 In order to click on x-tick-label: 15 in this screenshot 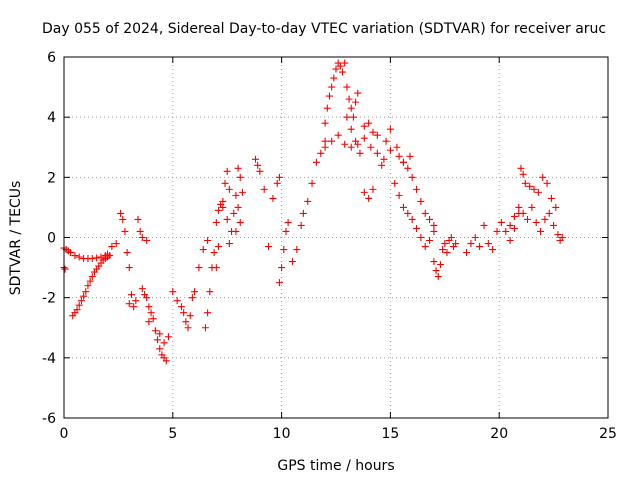, I will do `click(390, 434)`.